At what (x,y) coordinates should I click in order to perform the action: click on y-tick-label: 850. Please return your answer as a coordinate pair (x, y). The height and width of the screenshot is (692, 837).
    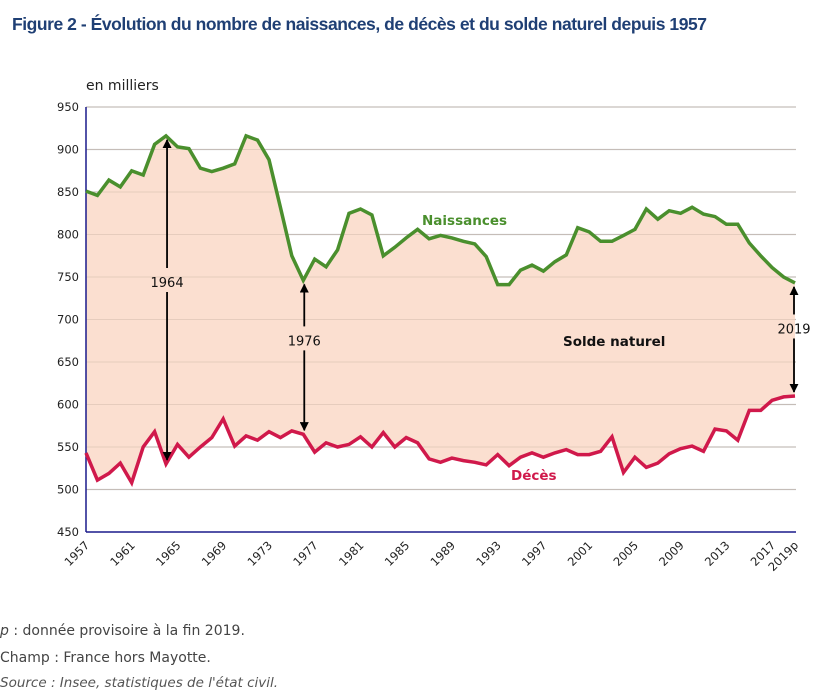
    Looking at the image, I should click on (68, 192).